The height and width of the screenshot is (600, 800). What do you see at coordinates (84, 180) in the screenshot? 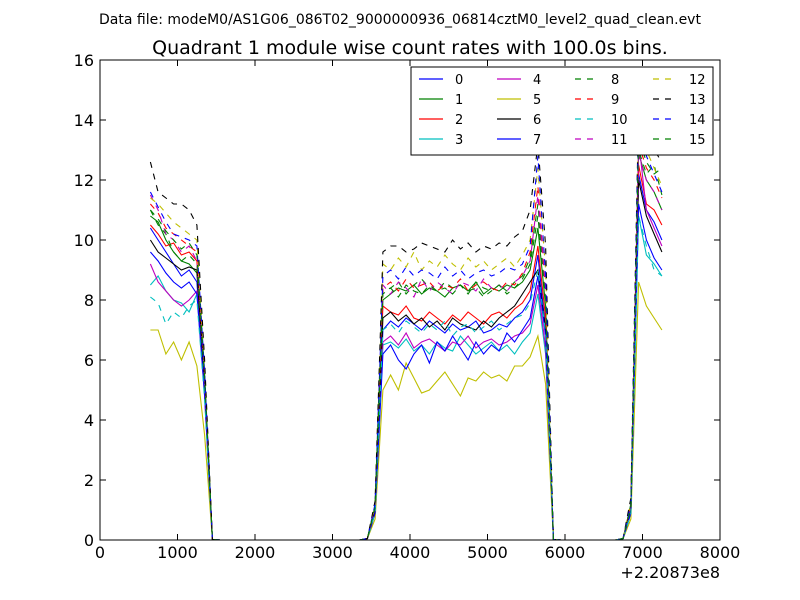
I see `y-tick-label-12: 12` at bounding box center [84, 180].